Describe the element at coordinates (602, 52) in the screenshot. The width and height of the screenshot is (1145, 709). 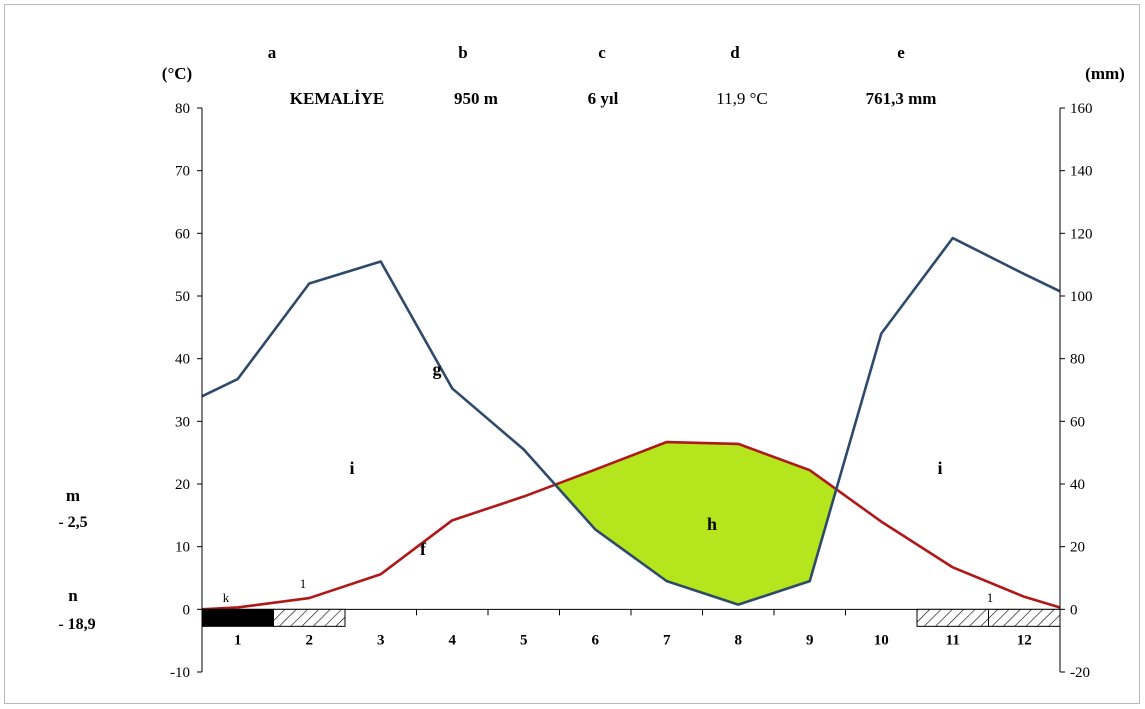
I see `header-letter-c: c` at that location.